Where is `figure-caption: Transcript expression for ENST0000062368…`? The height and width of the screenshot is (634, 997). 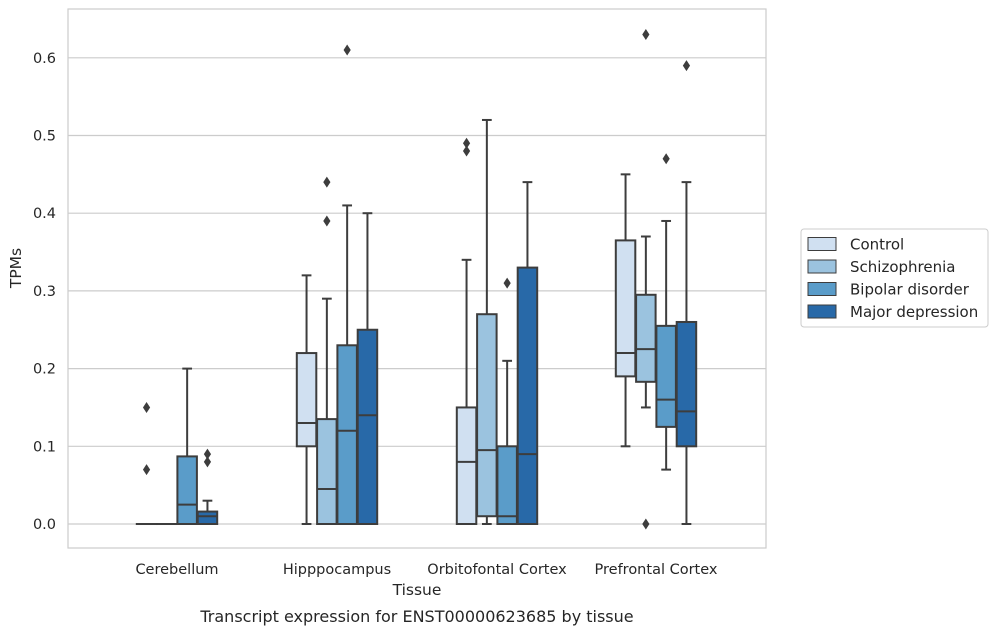 figure-caption: Transcript expression for ENST0000062368… is located at coordinates (416, 616).